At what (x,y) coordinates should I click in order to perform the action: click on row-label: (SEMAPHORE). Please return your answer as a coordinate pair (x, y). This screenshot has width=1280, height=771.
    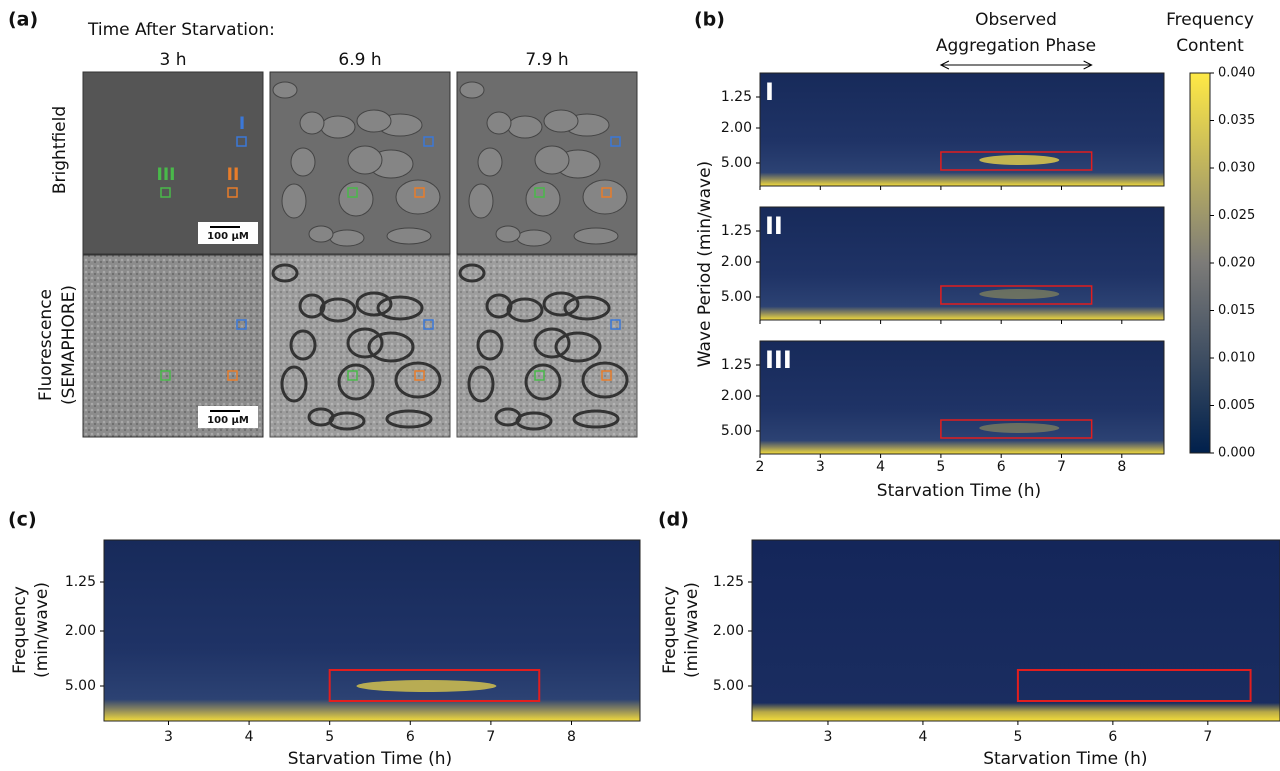
    Looking at the image, I should click on (69, 345).